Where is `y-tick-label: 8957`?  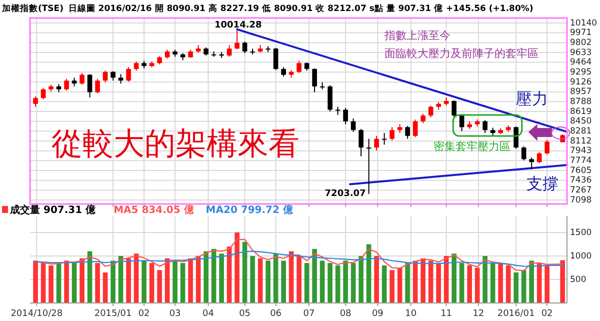
y-tick-label: 8957 is located at coordinates (581, 92).